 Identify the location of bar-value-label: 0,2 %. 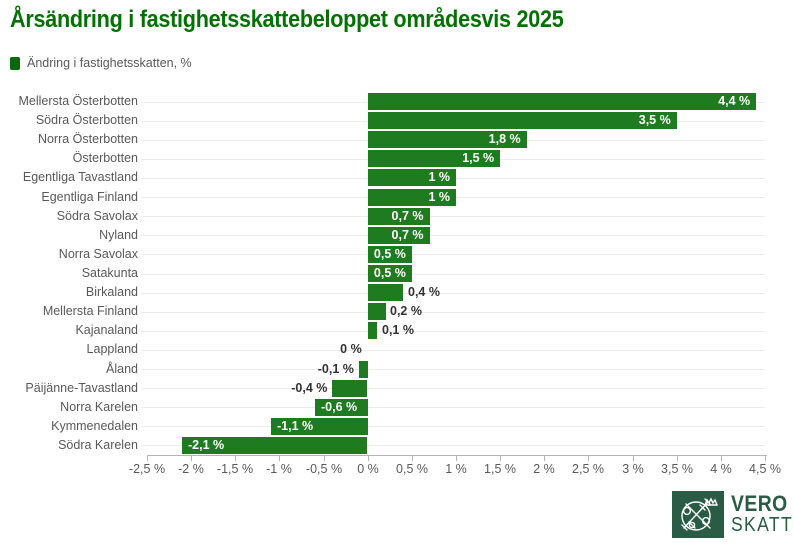
(406, 311).